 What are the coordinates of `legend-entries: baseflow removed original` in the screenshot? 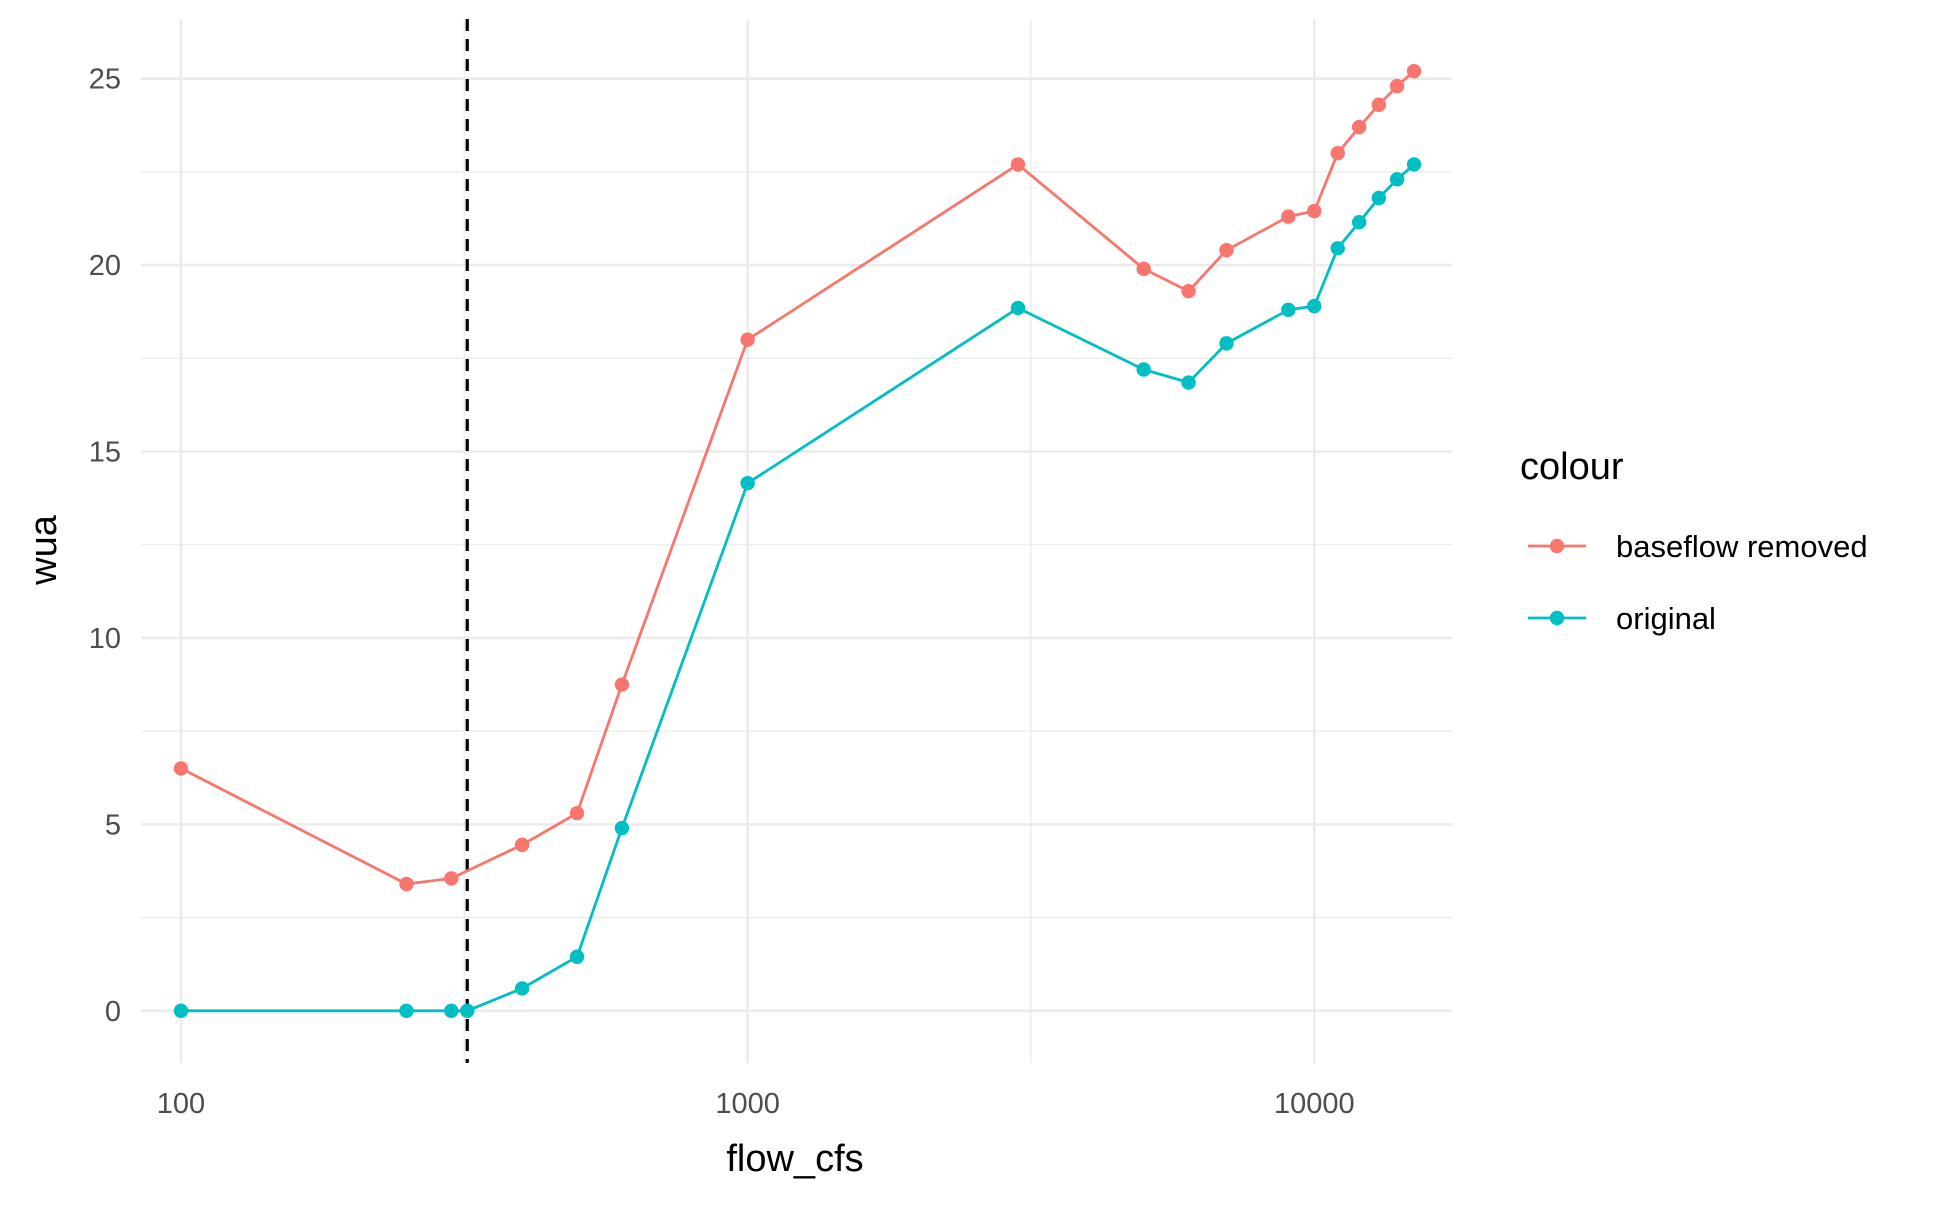 It's located at (1698, 582).